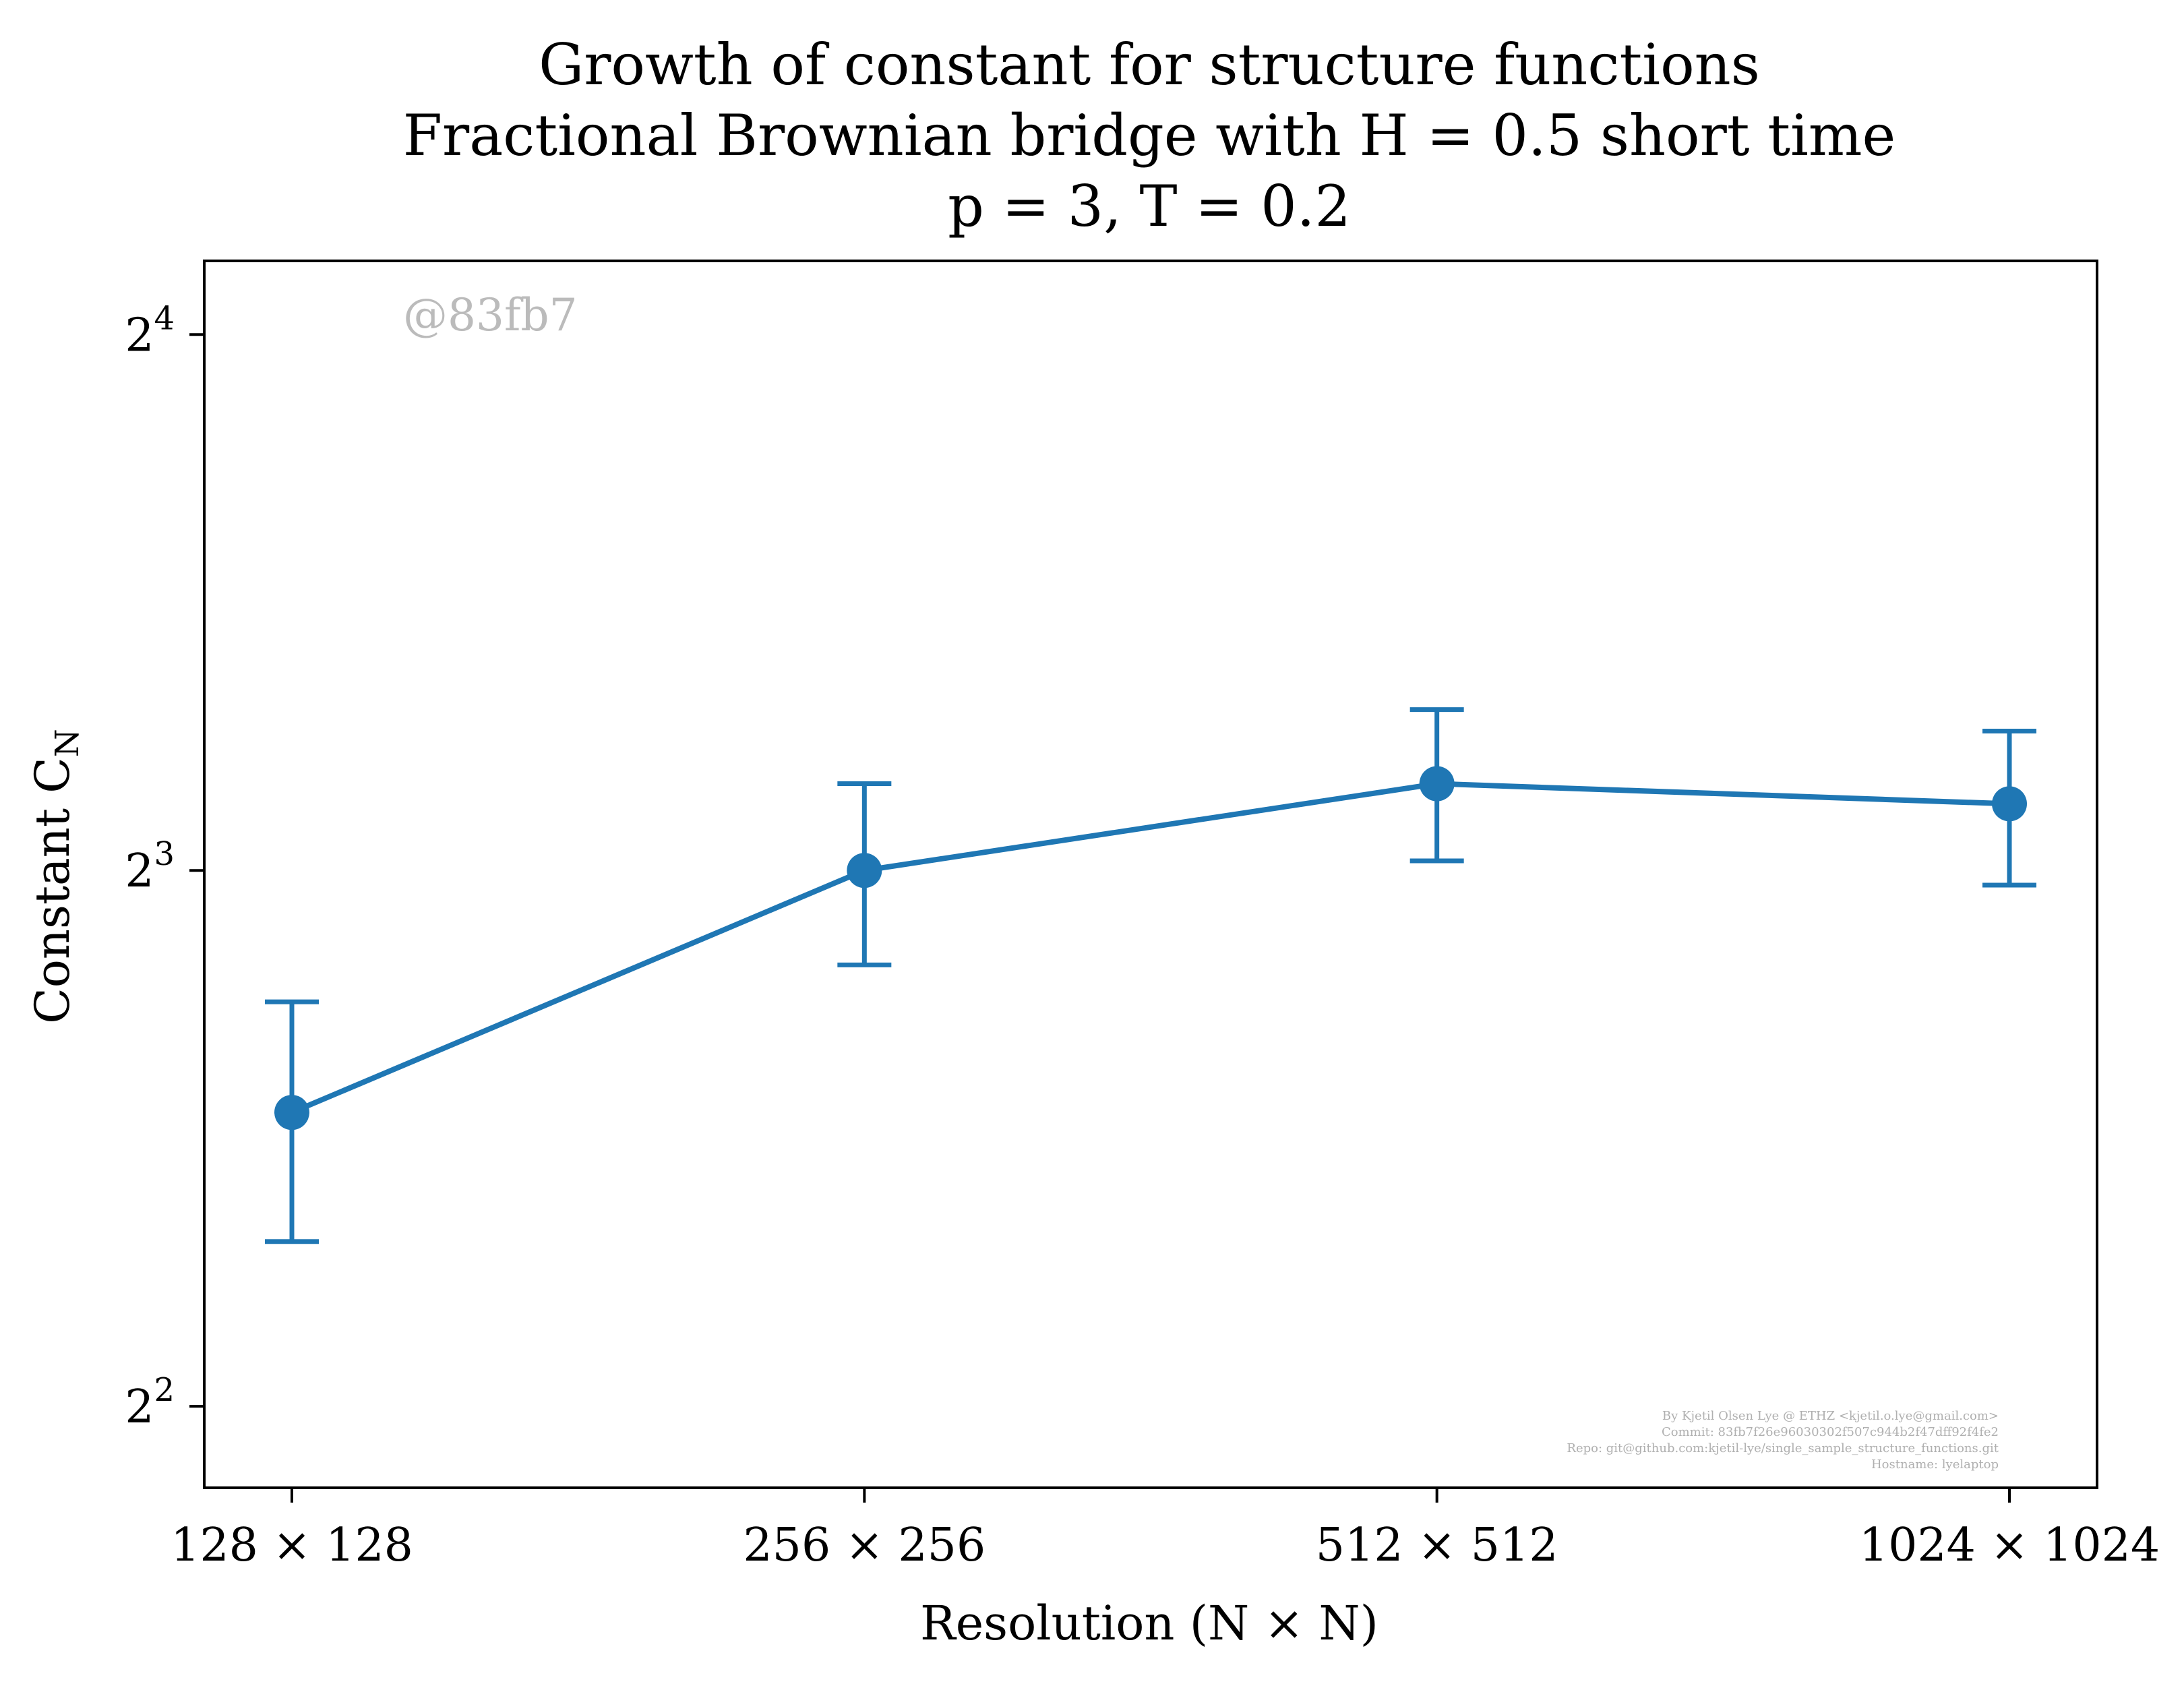 The height and width of the screenshot is (1688, 2184). Describe the element at coordinates (1149, 1624) in the screenshot. I see `x-axis-label: Resolution (N × N)` at that location.